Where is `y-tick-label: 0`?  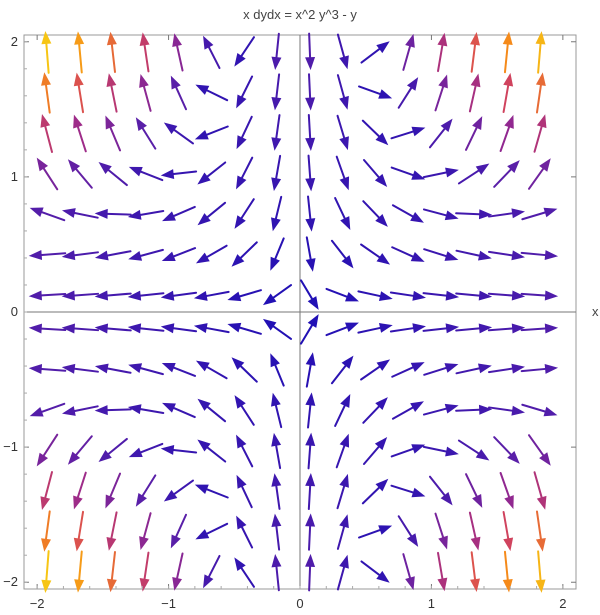 y-tick-label: 0 is located at coordinates (14, 311).